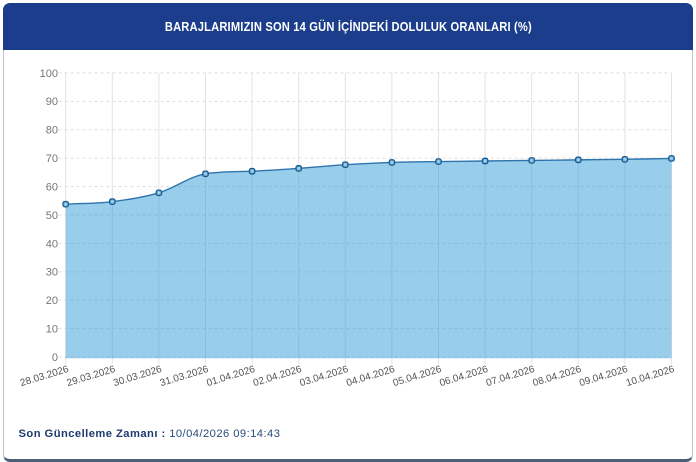 This screenshot has width=696, height=462. I want to click on svg-text: 31.03.2026, so click(184, 376).